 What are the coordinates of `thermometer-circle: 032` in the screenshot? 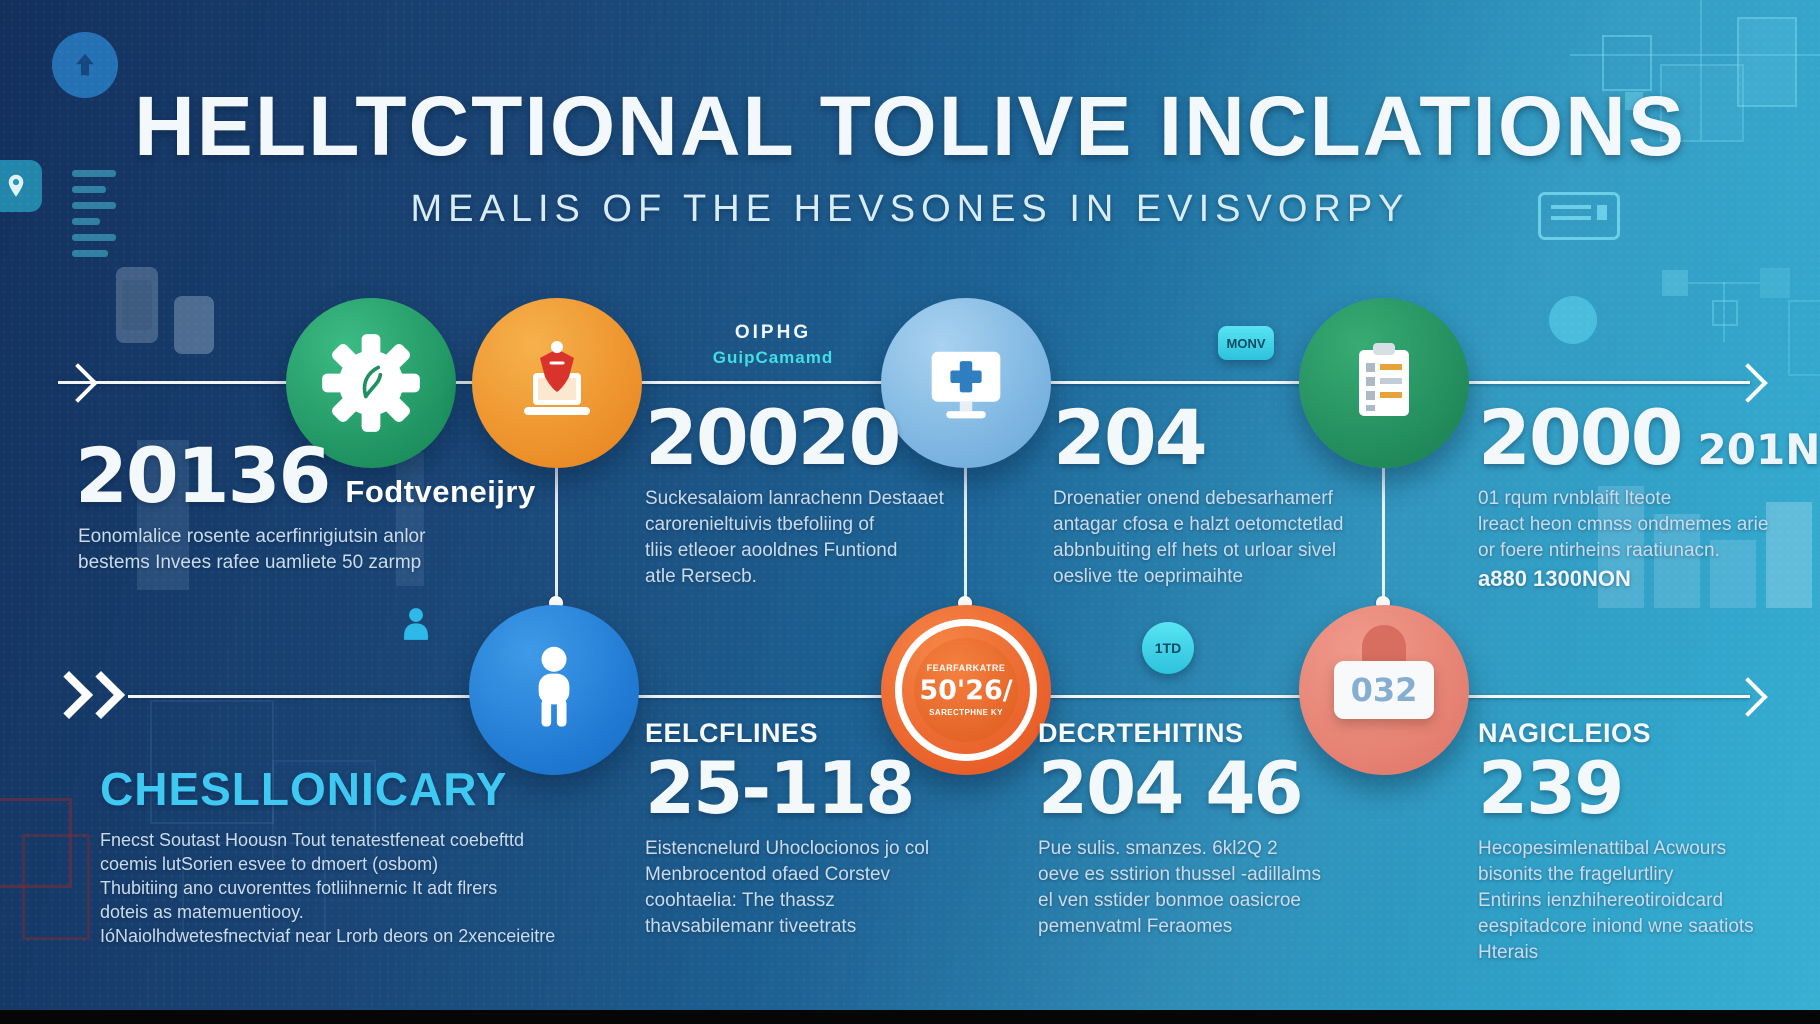 It's located at (1384, 690).